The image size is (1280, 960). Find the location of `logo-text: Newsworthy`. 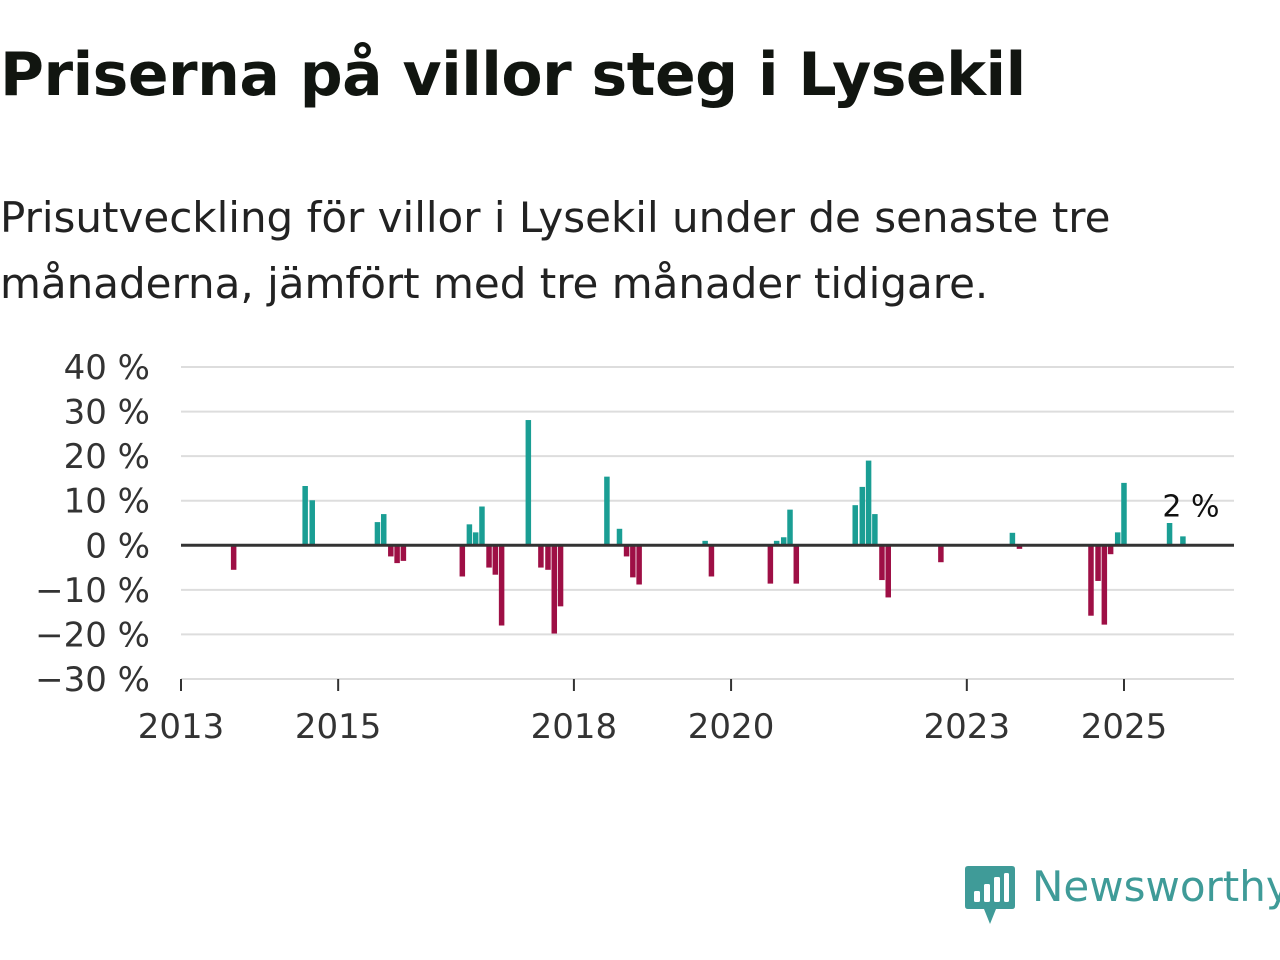

logo-text: Newsworthy is located at coordinates (1156, 886).